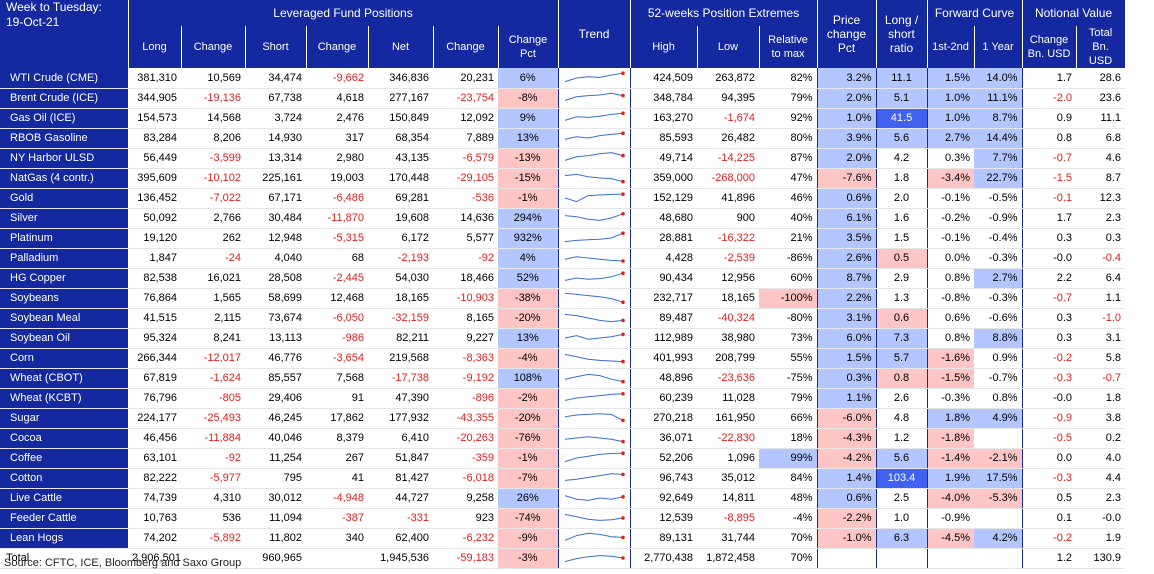 Image resolution: width=1154 pixels, height=574 pixels. What do you see at coordinates (1049, 298) in the screenshot?
I see `cell-nvc: -0.7` at bounding box center [1049, 298].